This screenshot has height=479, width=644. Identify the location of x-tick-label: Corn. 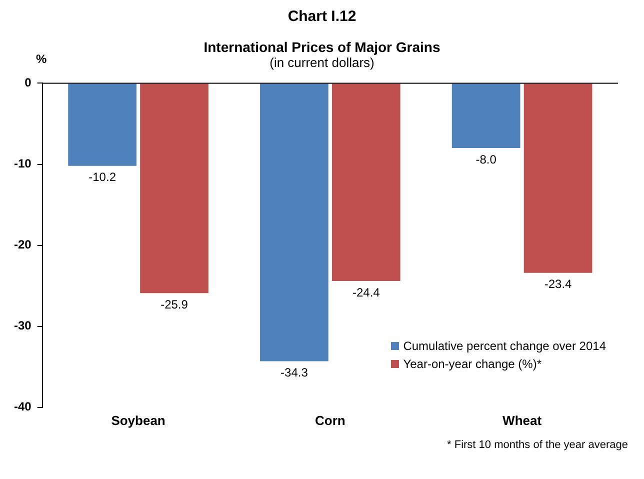
(330, 420).